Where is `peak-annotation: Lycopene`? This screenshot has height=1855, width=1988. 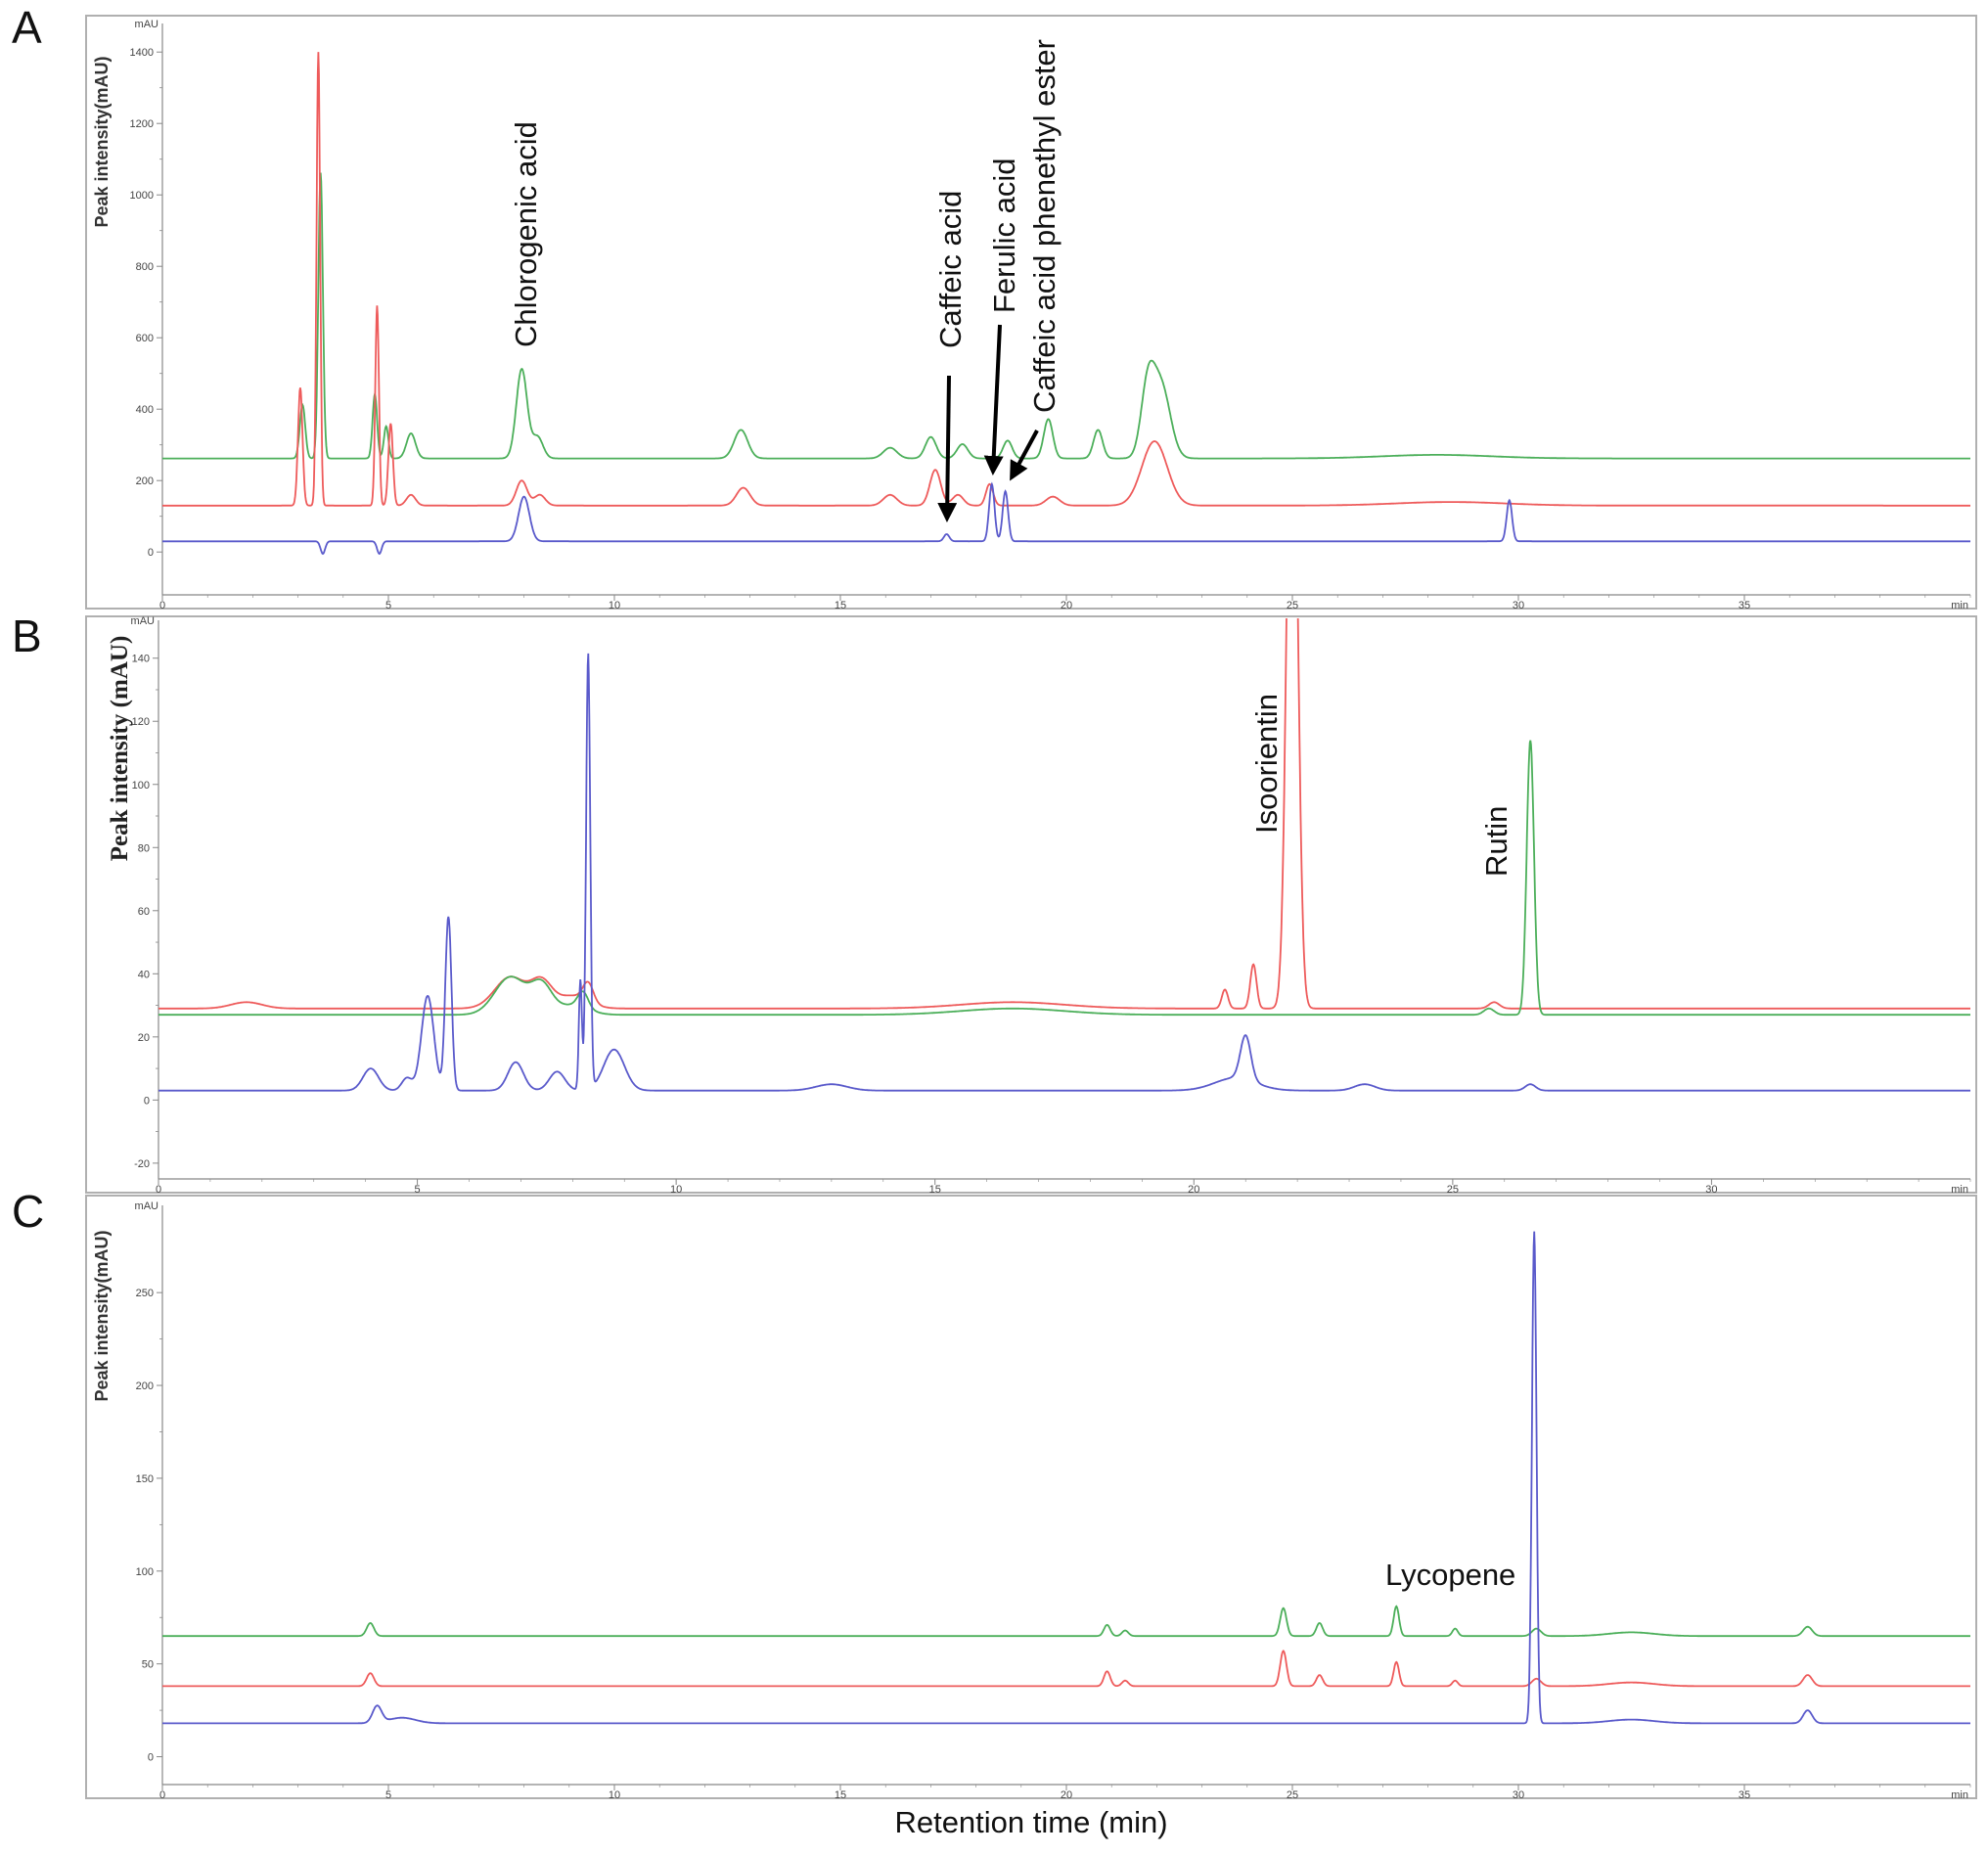
peak-annotation: Lycopene is located at coordinates (1450, 1575).